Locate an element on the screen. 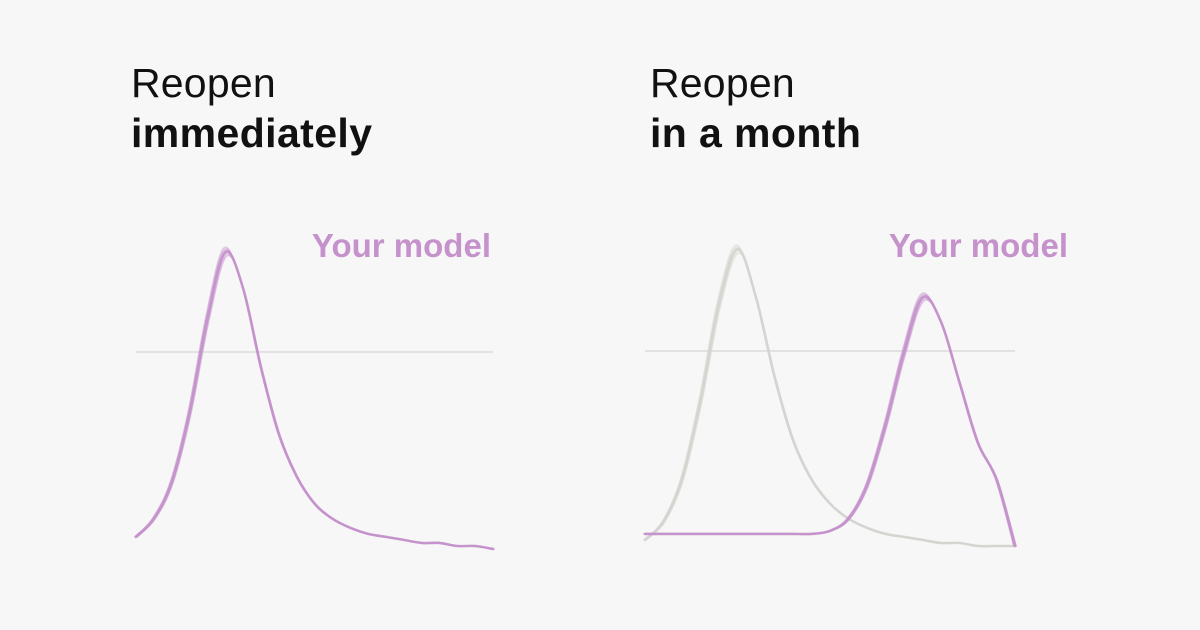  title-line-bold: immediately is located at coordinates (252, 133).